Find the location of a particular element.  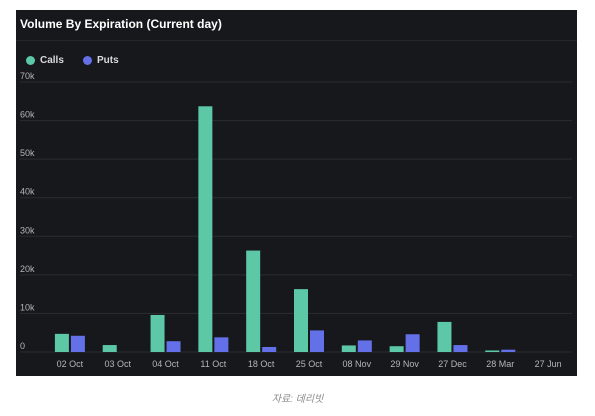

x-tick-label: 25 Oct is located at coordinates (309, 364).